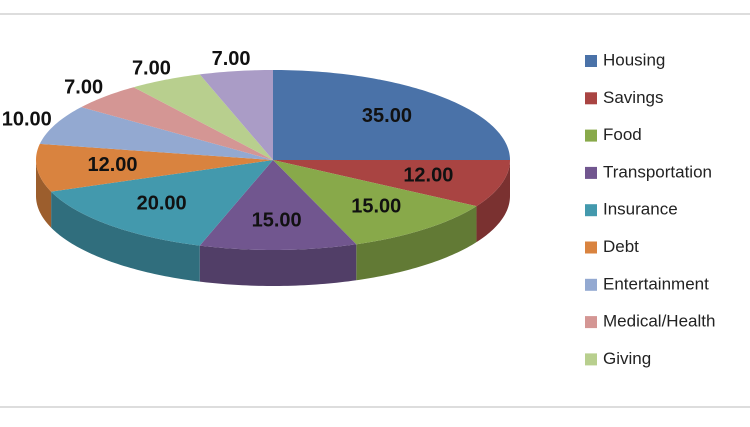 The image size is (750, 427). What do you see at coordinates (622, 134) in the screenshot?
I see `legend-label: Food` at bounding box center [622, 134].